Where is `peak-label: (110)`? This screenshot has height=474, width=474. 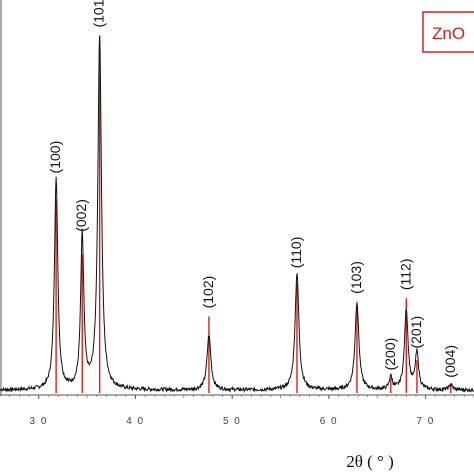
peak-label: (110) is located at coordinates (296, 253).